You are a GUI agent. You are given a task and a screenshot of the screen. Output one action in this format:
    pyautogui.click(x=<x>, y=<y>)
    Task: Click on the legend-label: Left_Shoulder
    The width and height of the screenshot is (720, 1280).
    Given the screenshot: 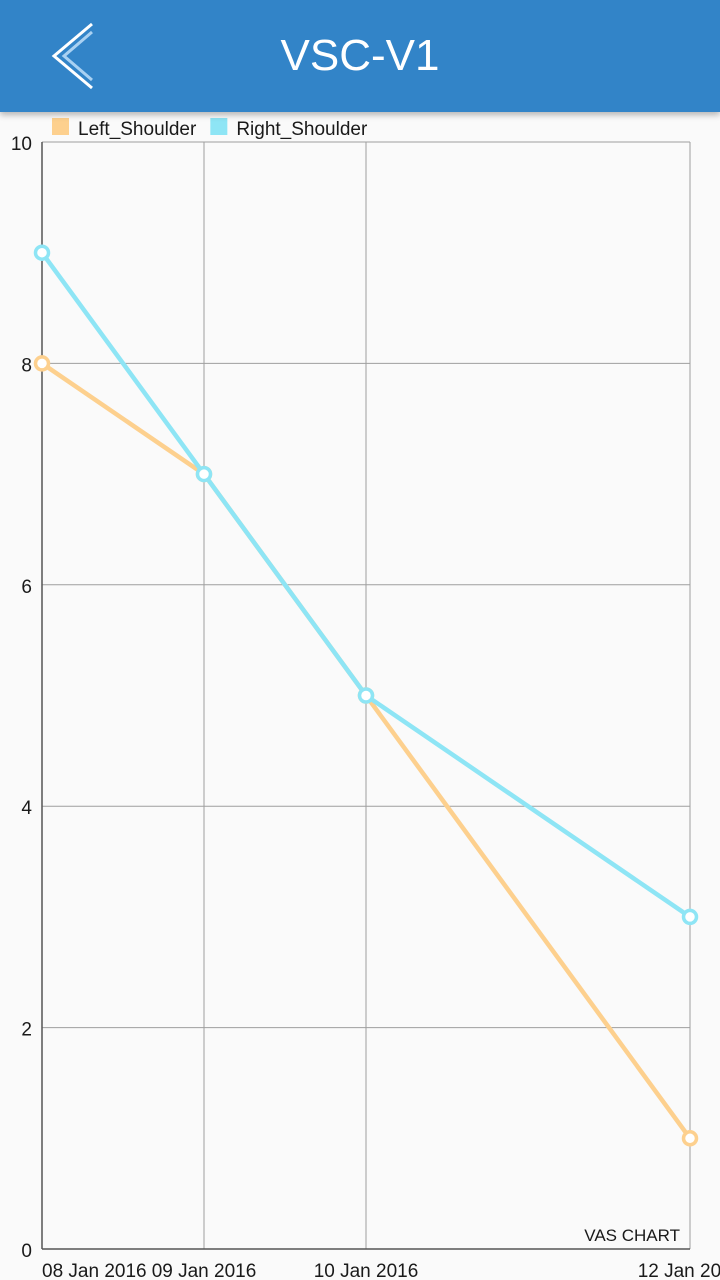 What is the action you would take?
    pyautogui.click(x=137, y=129)
    